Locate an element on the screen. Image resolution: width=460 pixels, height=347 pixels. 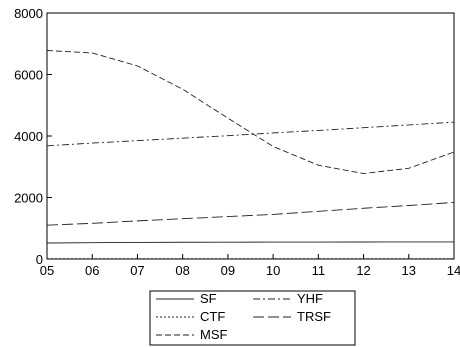
x-tick-label: 08 is located at coordinates (182, 270).